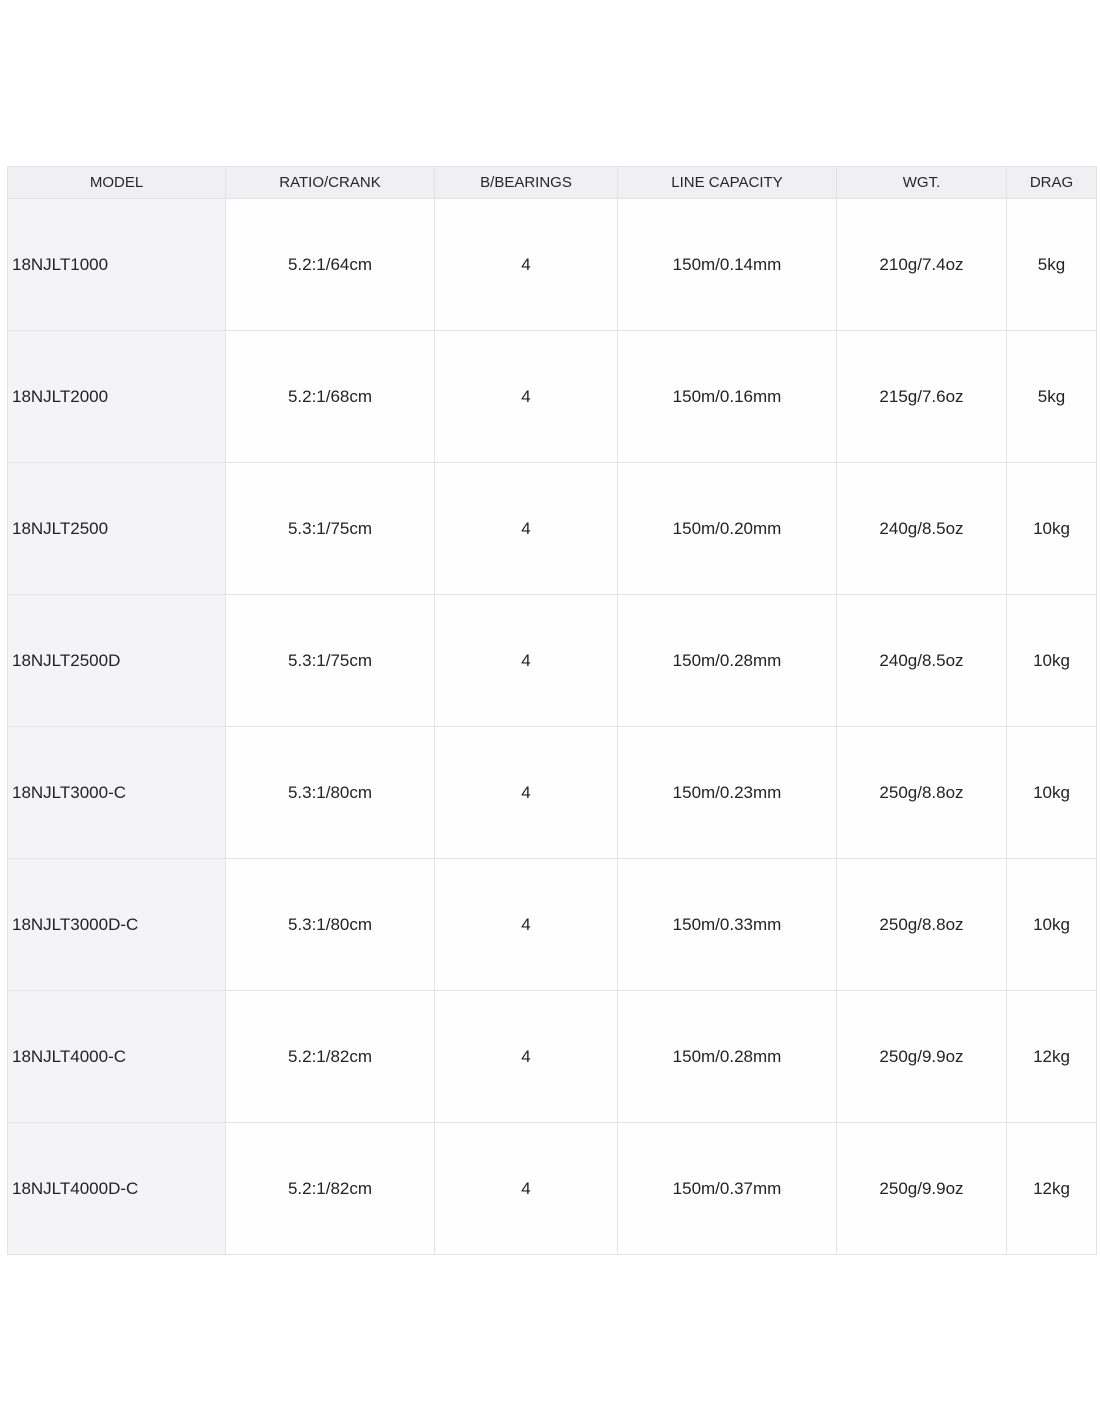  I want to click on column-header-line-capacity: LINE CAPACITY, so click(727, 182).